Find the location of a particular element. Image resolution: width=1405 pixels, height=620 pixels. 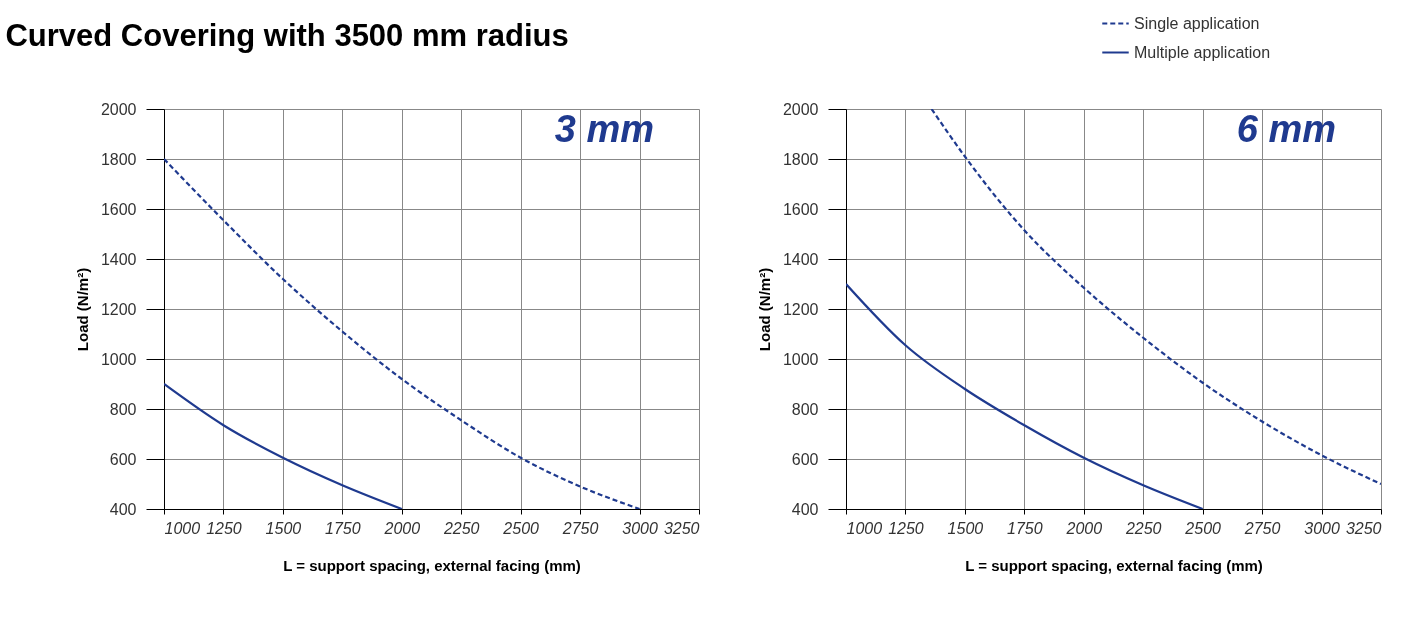

chart-title: Curved Covering with 3500 mm radius is located at coordinates (287, 35).